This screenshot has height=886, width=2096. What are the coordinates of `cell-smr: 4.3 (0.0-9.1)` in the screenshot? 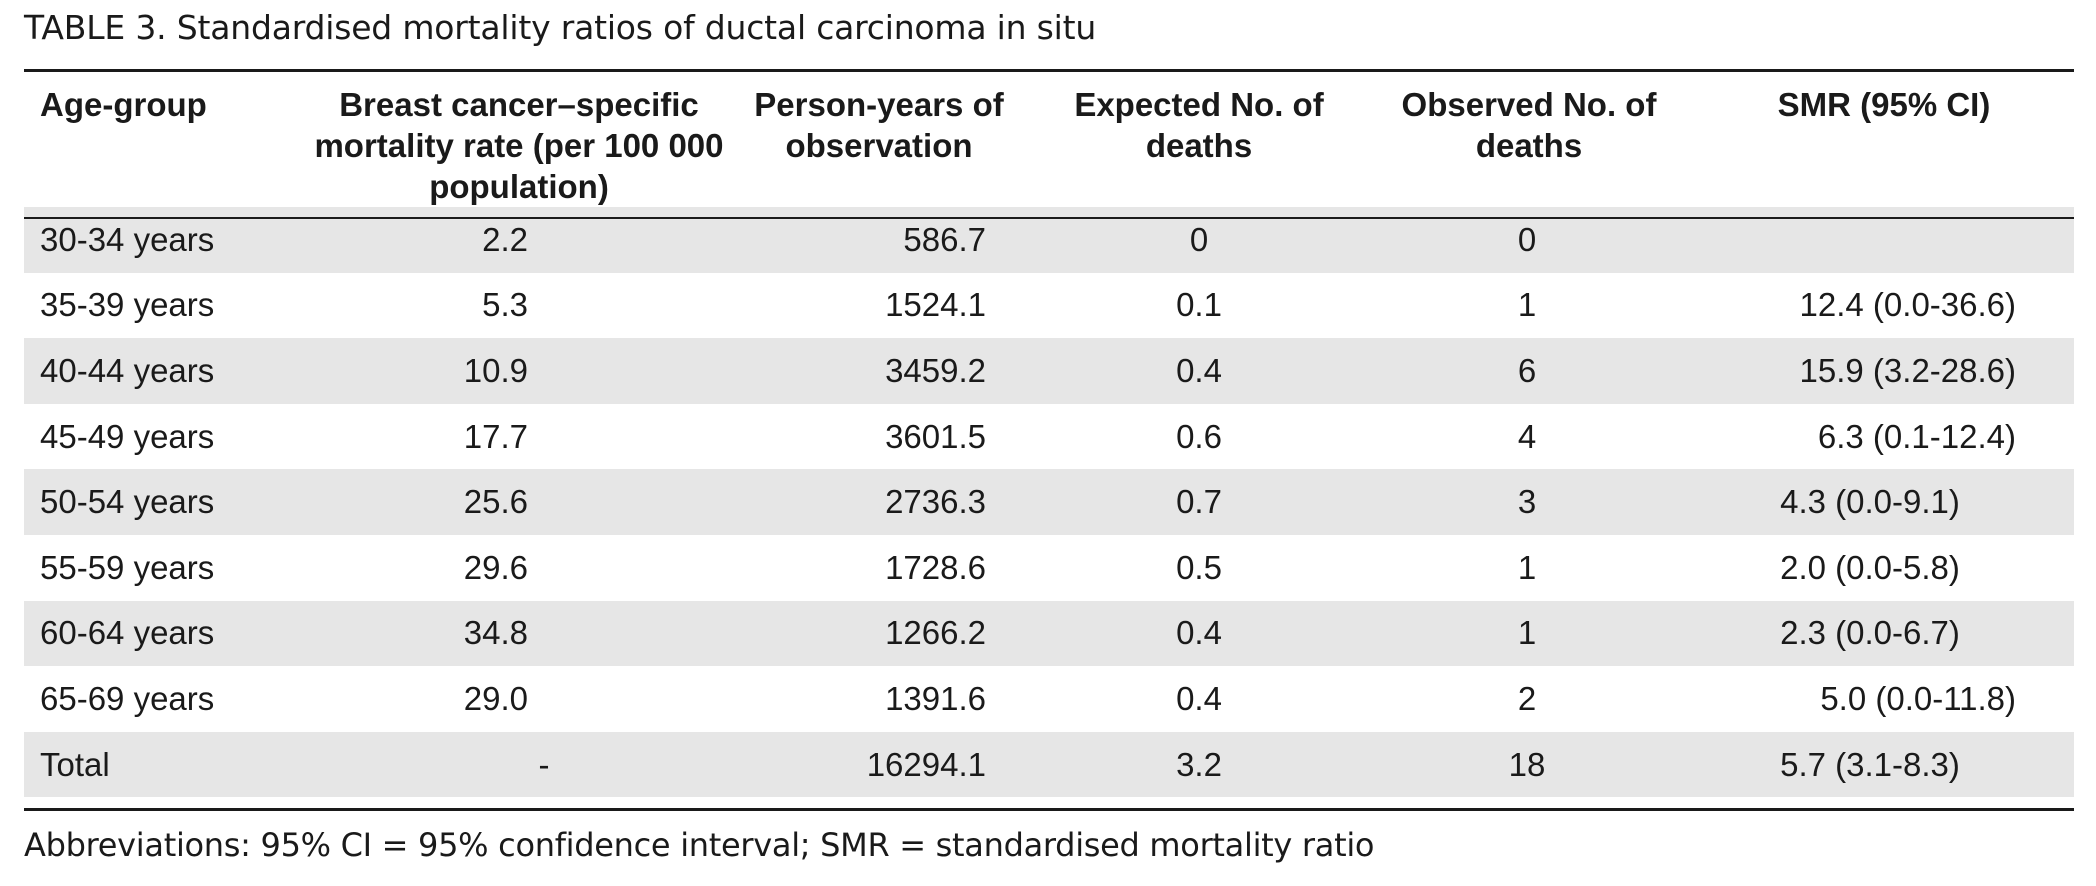 It's located at (1884, 502).